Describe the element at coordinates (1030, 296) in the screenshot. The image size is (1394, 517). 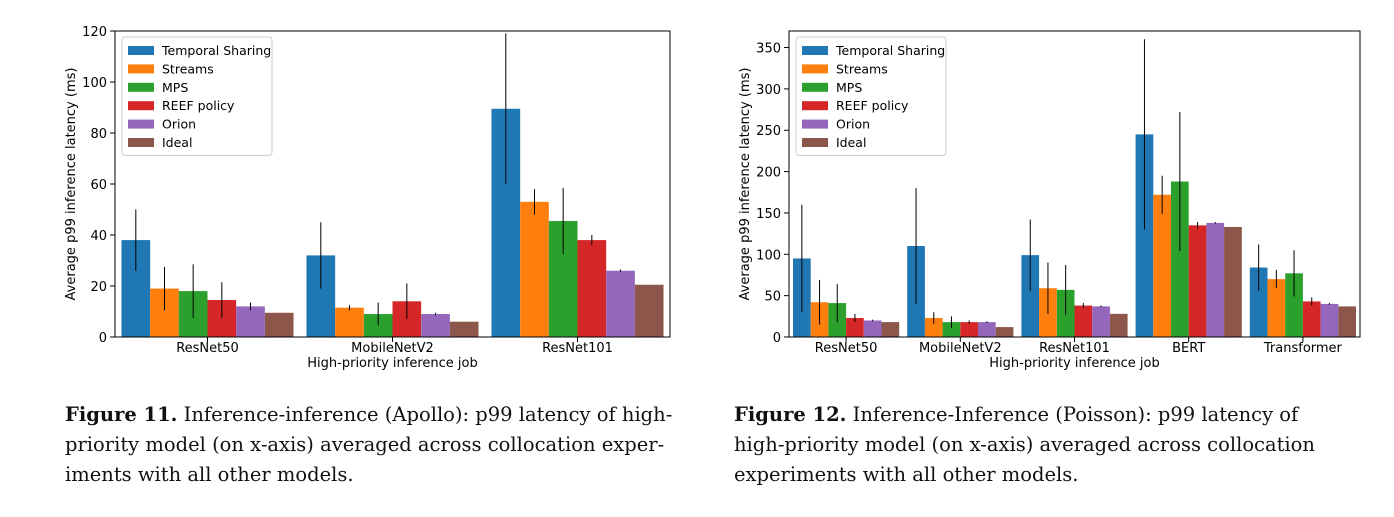
I see `bar-temporal-sharing-resnet101` at that location.